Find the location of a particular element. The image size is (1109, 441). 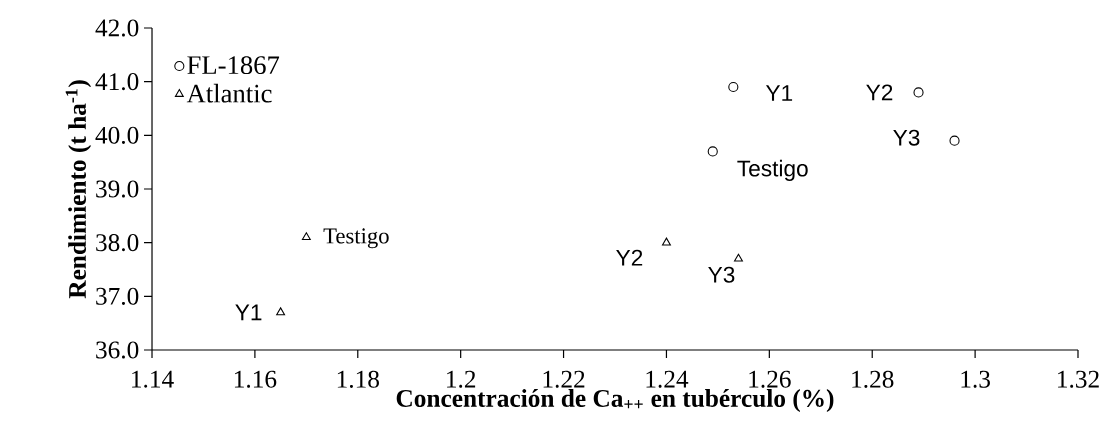

y-axis-title: Rendimiento (t ha$^{-1}$) is located at coordinates (78, 189).